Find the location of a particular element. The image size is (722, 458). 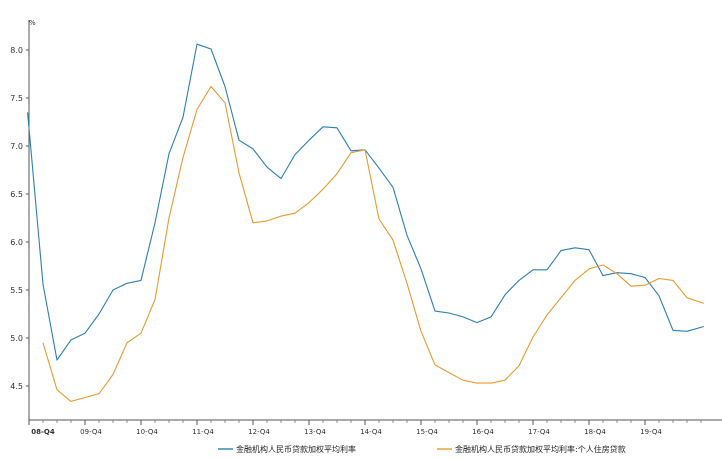

x-tick-label: 19-Q4 is located at coordinates (651, 432).